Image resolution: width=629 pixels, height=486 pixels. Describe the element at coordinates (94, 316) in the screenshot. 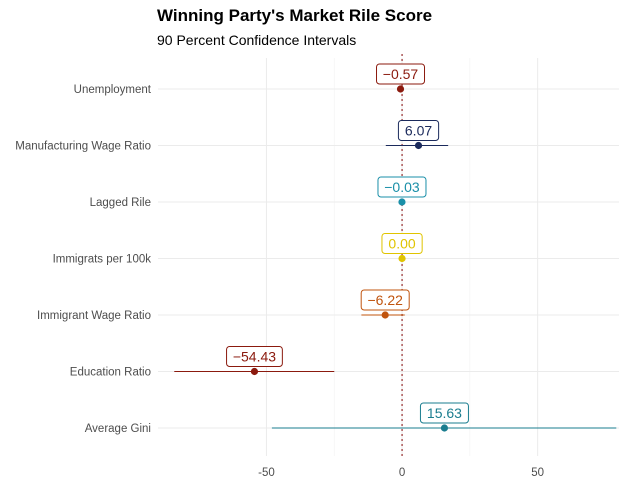

I see `y-axis-label: Immigrant Wage Ratio` at that location.